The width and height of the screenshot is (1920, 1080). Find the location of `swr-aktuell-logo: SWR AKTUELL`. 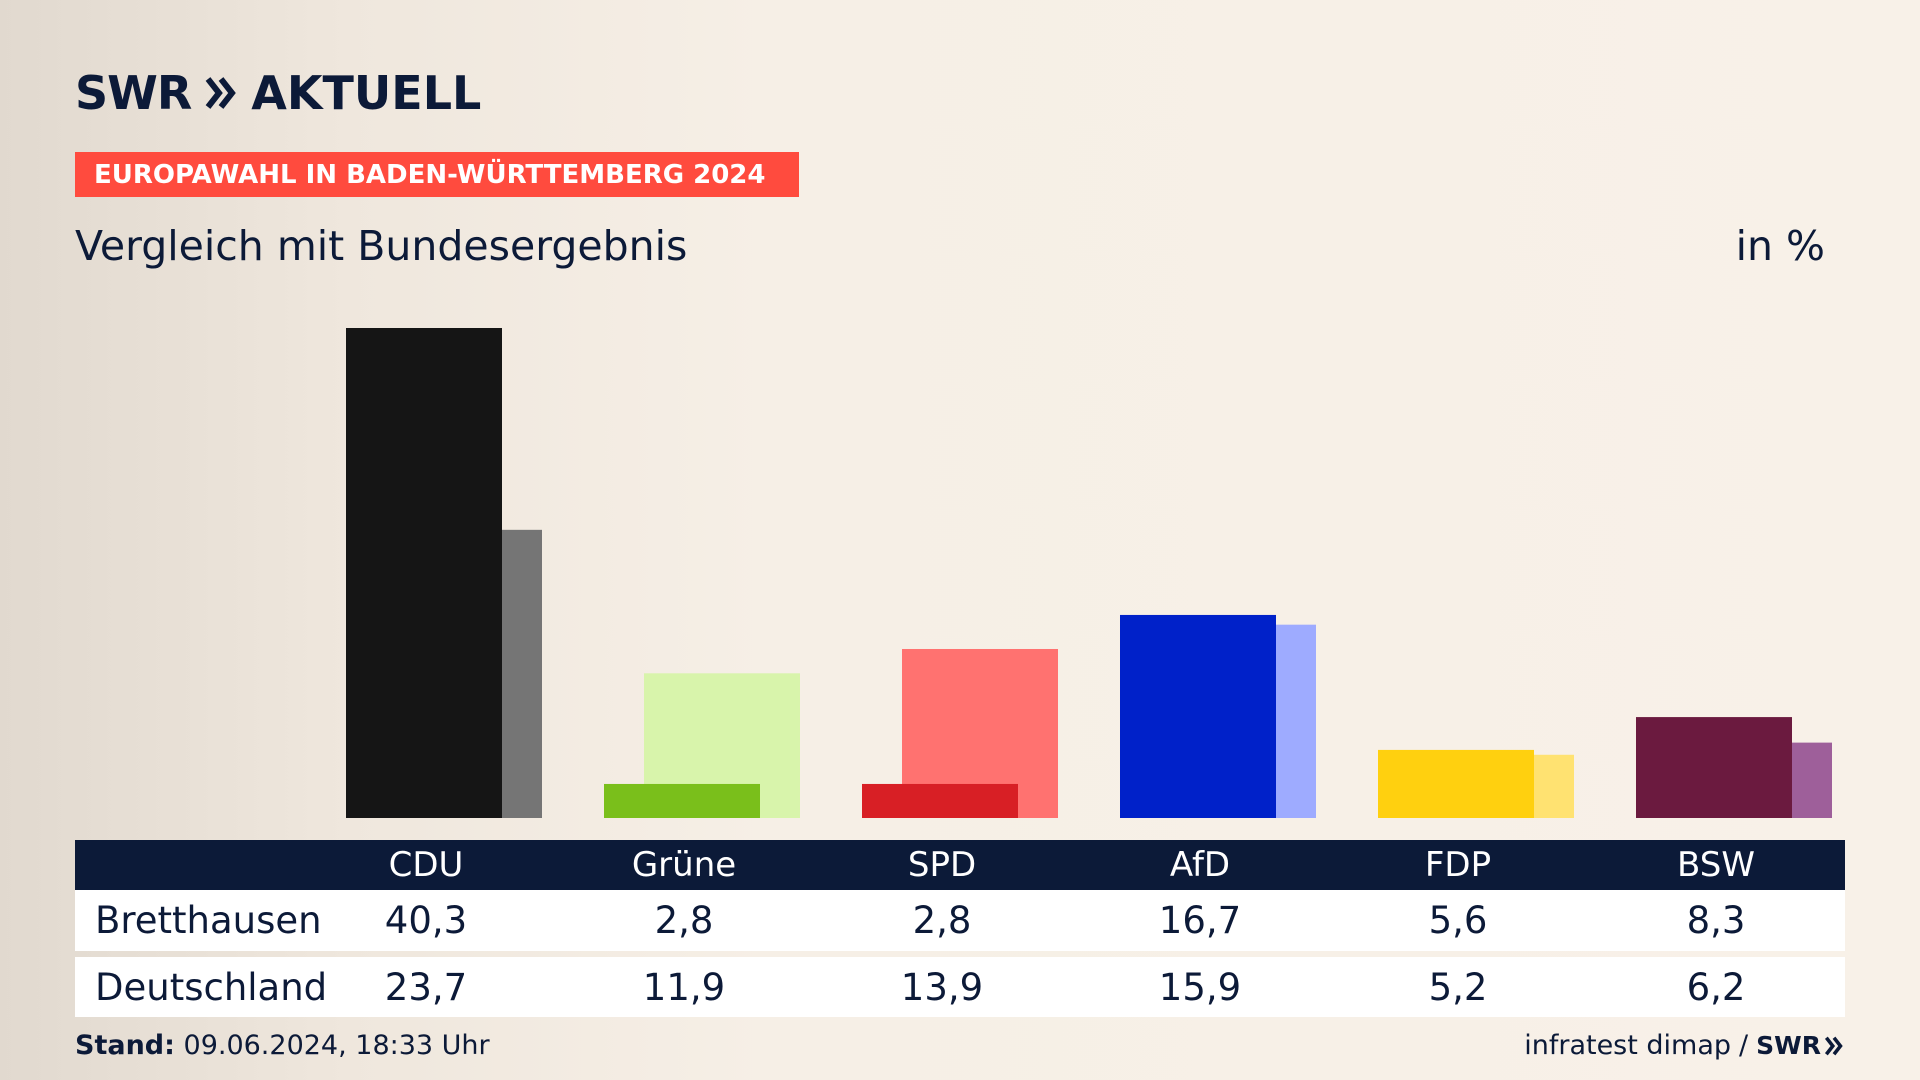

swr-aktuell-logo: SWR AKTUELL is located at coordinates (278, 93).